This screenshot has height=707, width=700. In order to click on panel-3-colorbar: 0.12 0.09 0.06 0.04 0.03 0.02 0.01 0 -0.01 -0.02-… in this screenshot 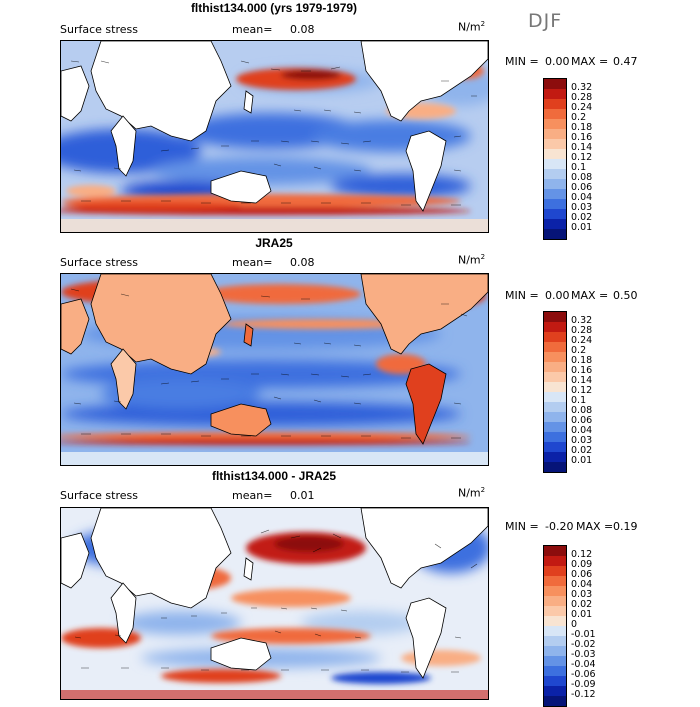, I will do `click(569, 626)`.